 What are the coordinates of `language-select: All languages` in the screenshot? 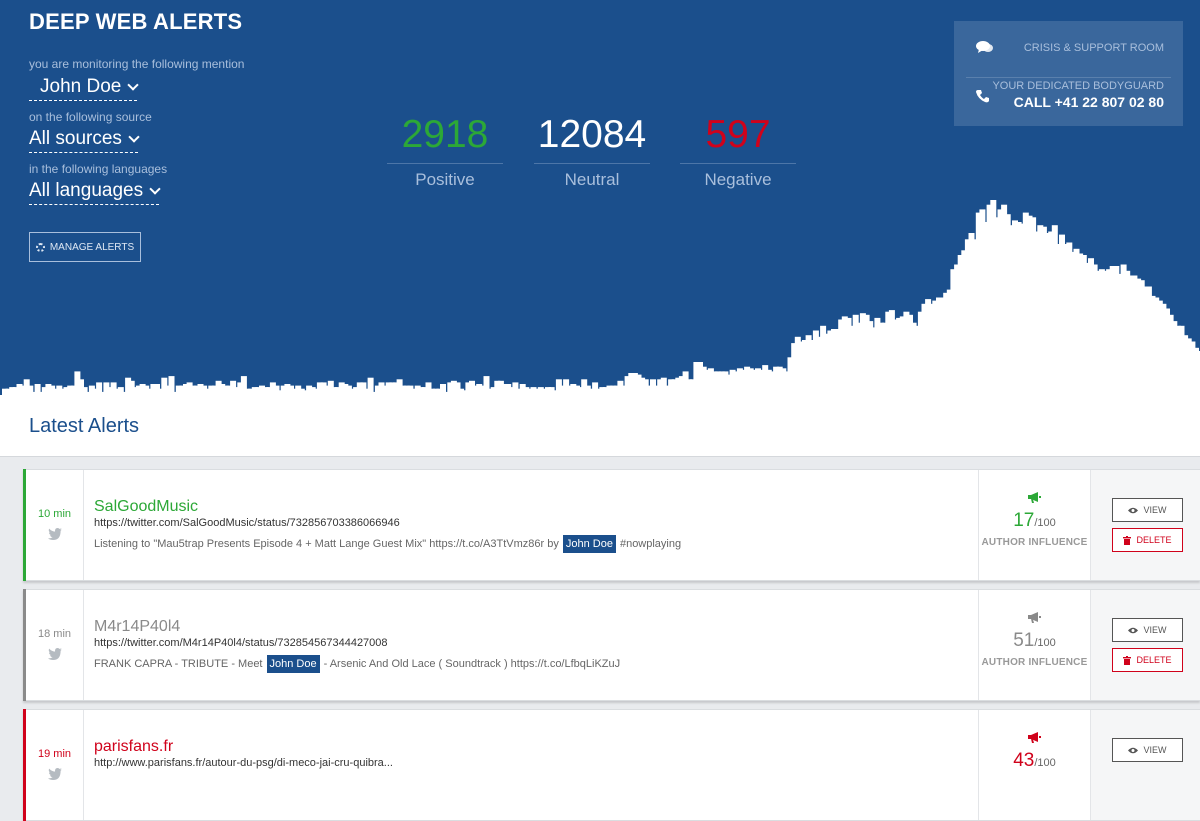 It's located at (95, 192).